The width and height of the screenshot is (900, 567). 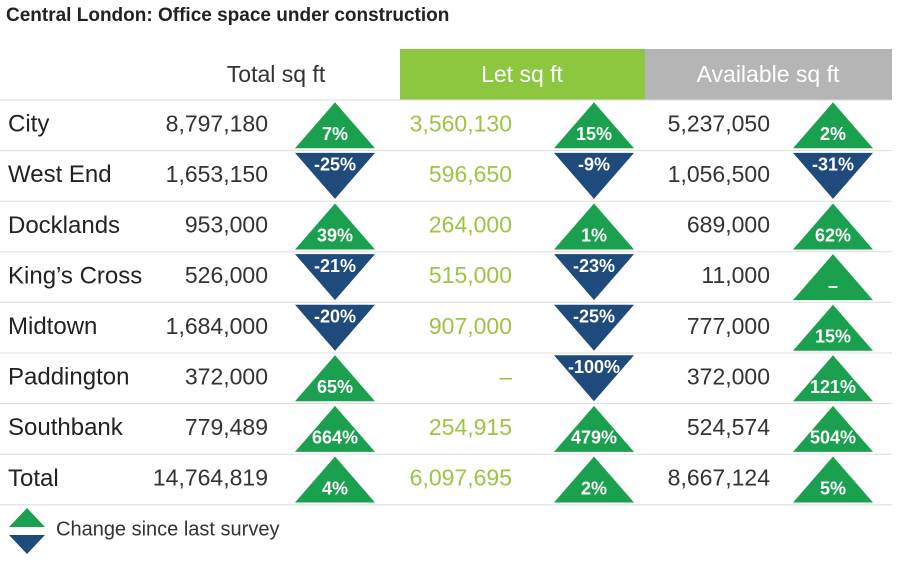 What do you see at coordinates (505, 376) in the screenshot?
I see `cell-value: –` at bounding box center [505, 376].